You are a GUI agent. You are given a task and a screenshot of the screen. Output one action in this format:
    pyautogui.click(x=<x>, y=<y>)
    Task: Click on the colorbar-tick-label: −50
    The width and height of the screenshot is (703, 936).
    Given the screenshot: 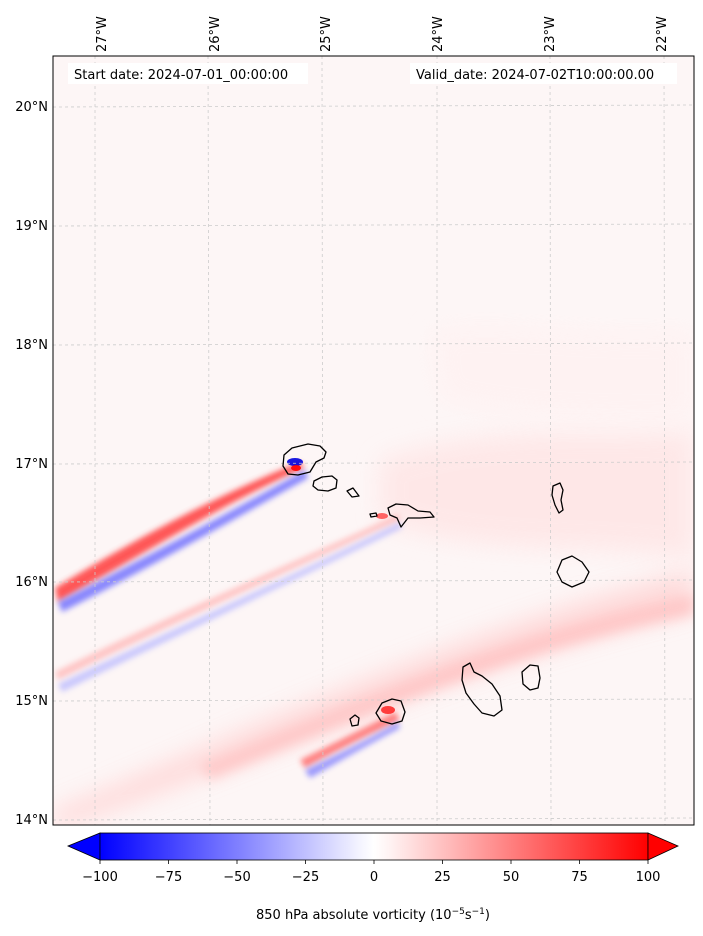 What is the action you would take?
    pyautogui.click(x=236, y=877)
    